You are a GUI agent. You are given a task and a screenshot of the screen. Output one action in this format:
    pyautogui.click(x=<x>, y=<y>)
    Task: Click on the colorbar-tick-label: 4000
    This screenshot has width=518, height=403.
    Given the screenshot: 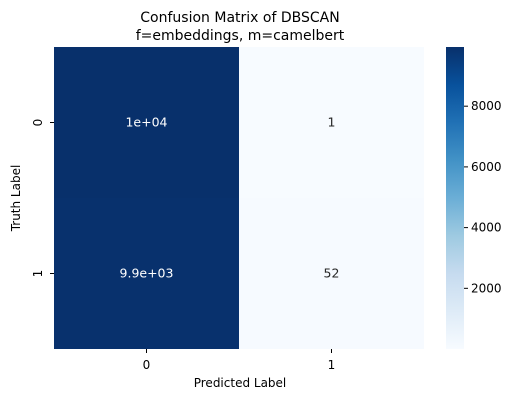 What is the action you would take?
    pyautogui.click(x=486, y=228)
    